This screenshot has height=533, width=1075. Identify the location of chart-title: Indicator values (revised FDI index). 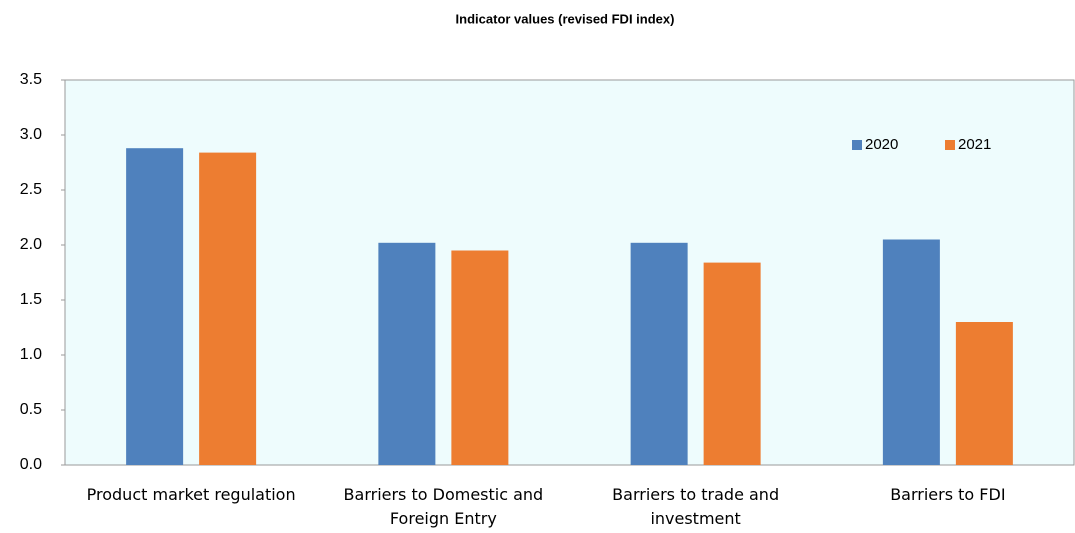
(565, 18).